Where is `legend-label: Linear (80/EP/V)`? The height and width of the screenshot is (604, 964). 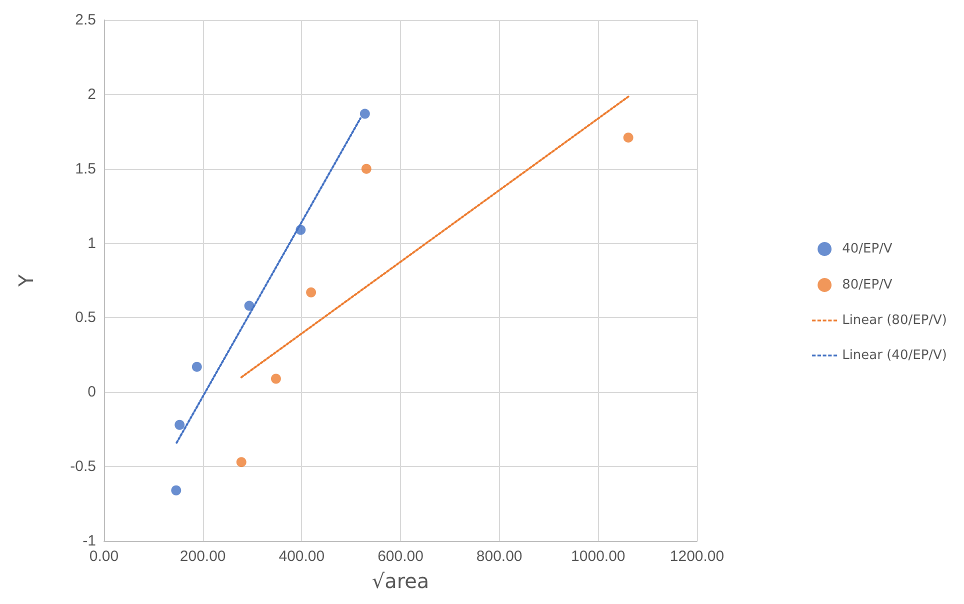
legend-label: Linear (80/EP/V) is located at coordinates (895, 320).